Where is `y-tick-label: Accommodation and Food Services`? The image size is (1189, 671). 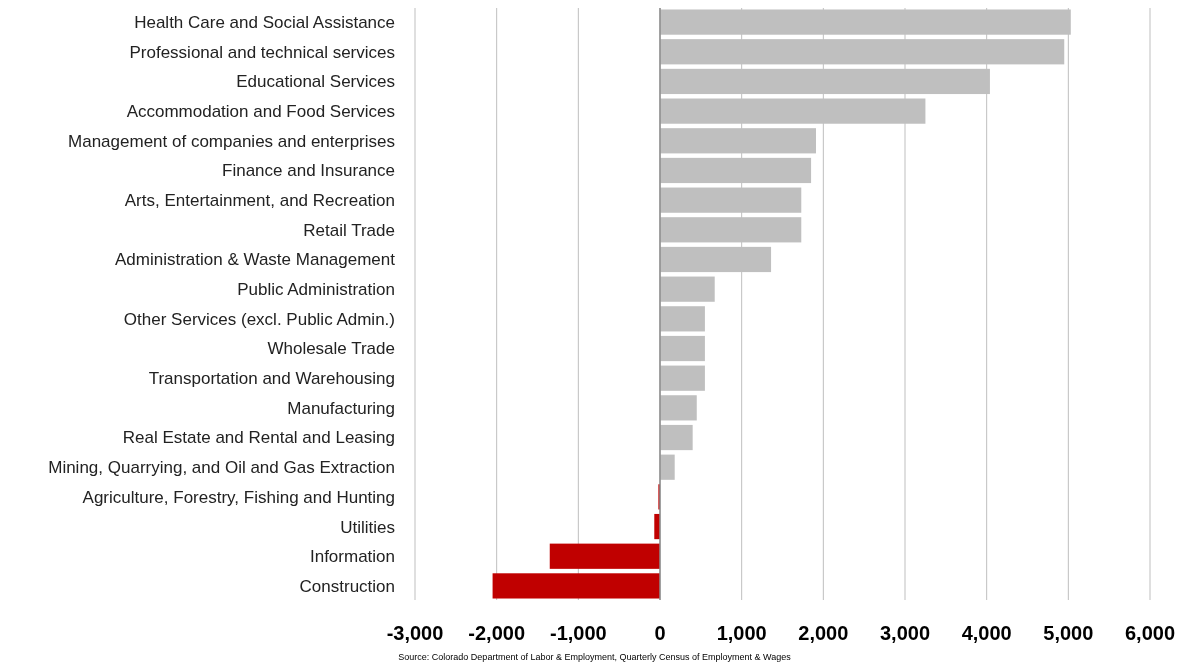
y-tick-label: Accommodation and Food Services is located at coordinates (260, 112).